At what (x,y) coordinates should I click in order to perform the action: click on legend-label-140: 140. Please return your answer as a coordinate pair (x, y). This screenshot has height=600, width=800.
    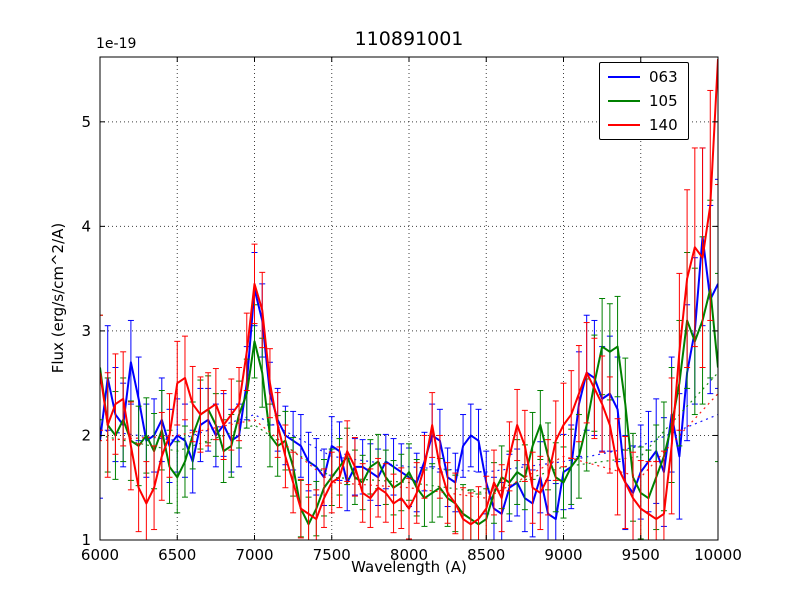
    Looking at the image, I should click on (663, 125).